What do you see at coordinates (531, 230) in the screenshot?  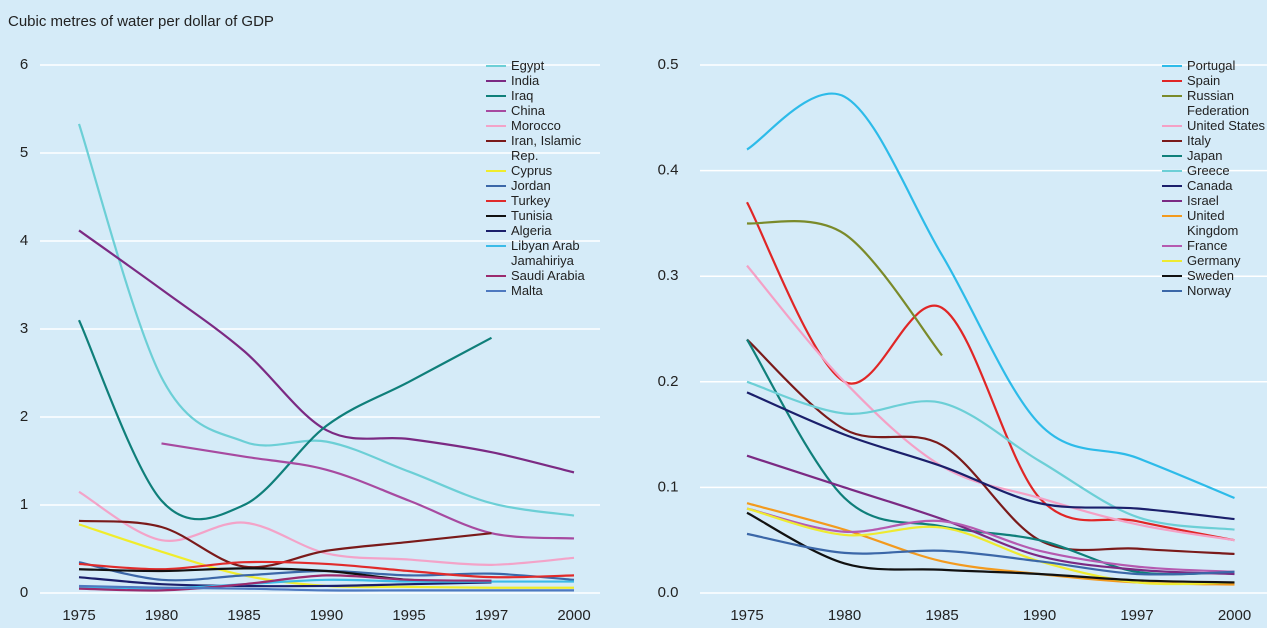 I see `legend-label: Algeria` at bounding box center [531, 230].